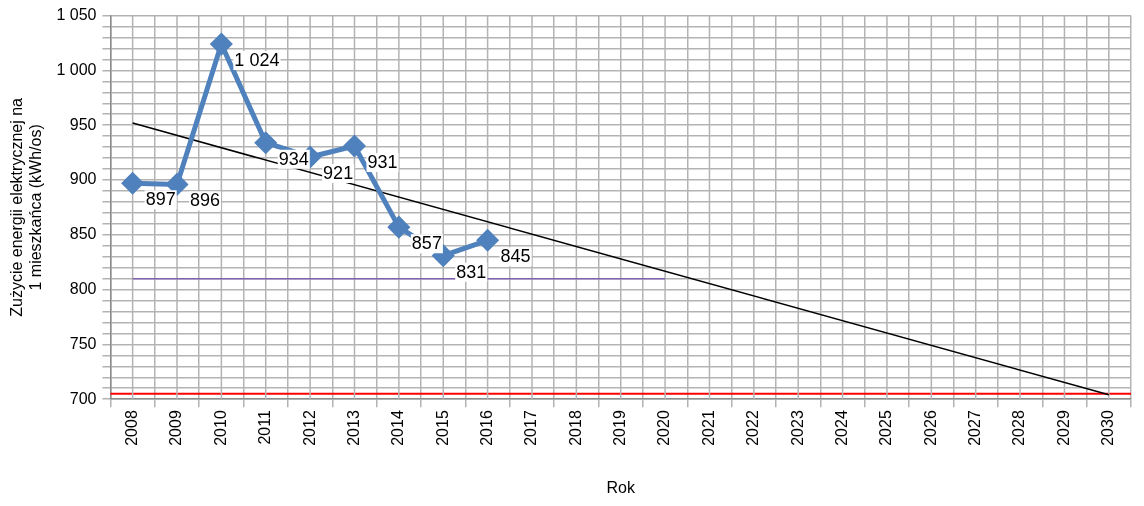  Describe the element at coordinates (975, 428) in the screenshot. I see `x-tick-label: 2027` at that location.